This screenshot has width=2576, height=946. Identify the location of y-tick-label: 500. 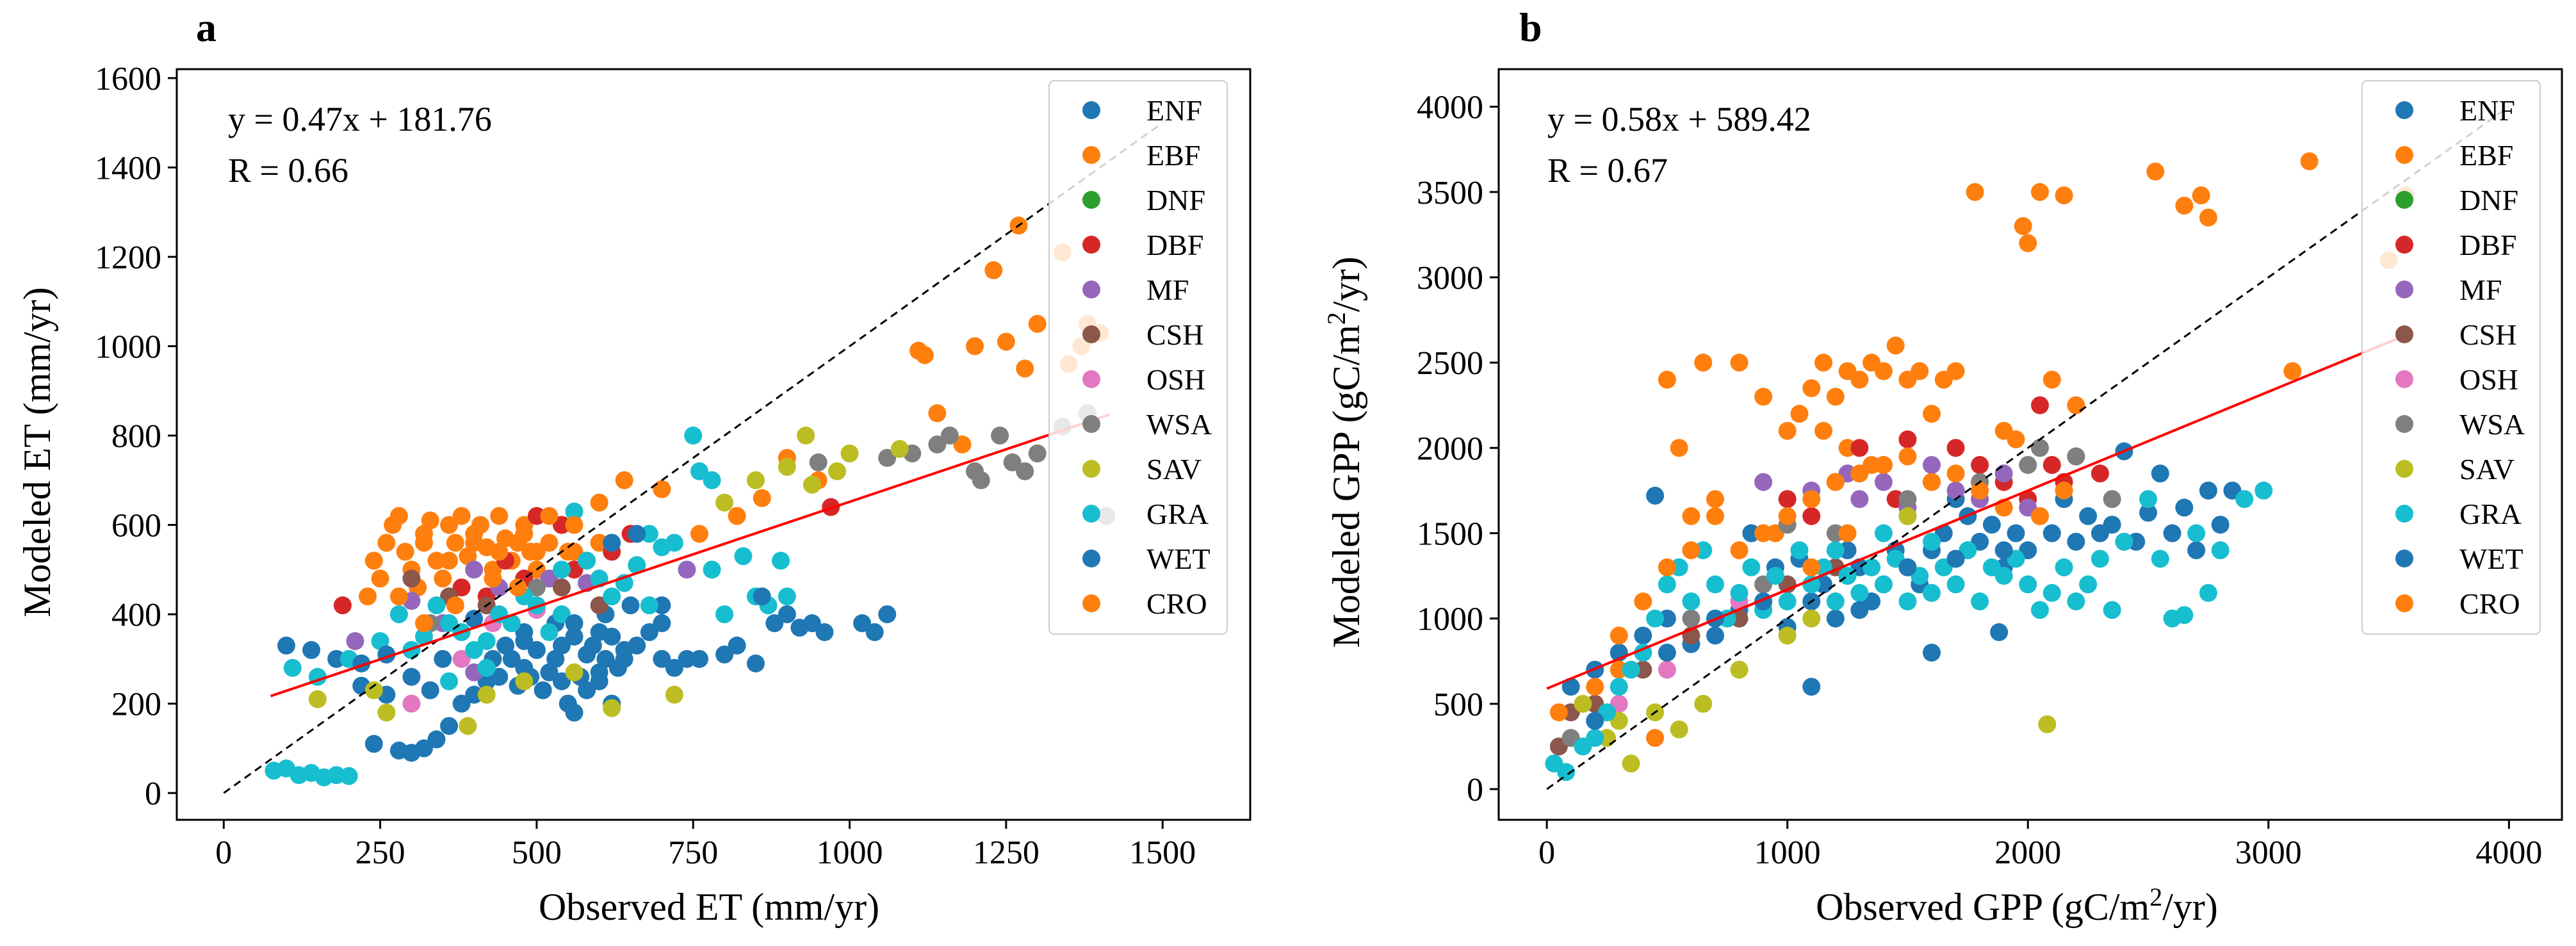
(1458, 705).